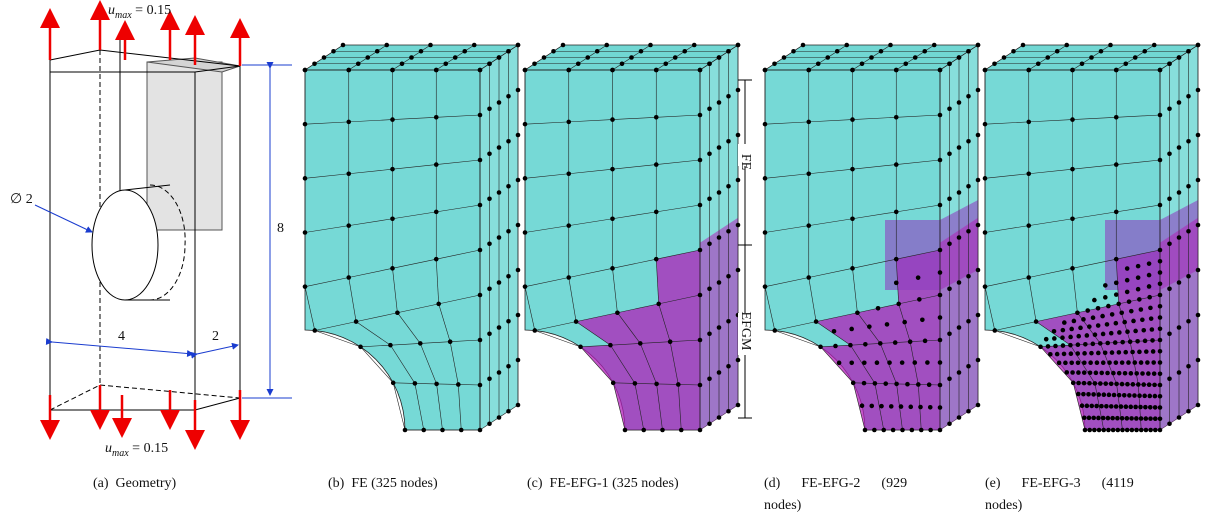 The height and width of the screenshot is (519, 1214). Describe the element at coordinates (280, 228) in the screenshot. I see `height-label: 8` at that location.